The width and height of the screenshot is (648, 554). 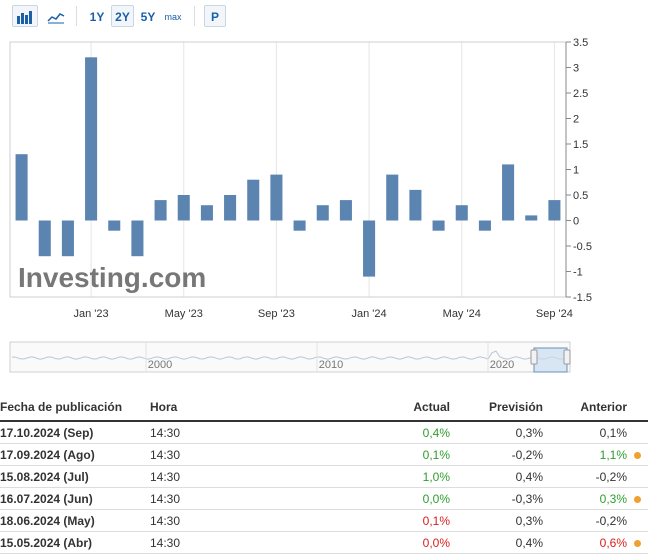 What do you see at coordinates (375, 432) in the screenshot?
I see `actual-cell: 0,4%` at bounding box center [375, 432].